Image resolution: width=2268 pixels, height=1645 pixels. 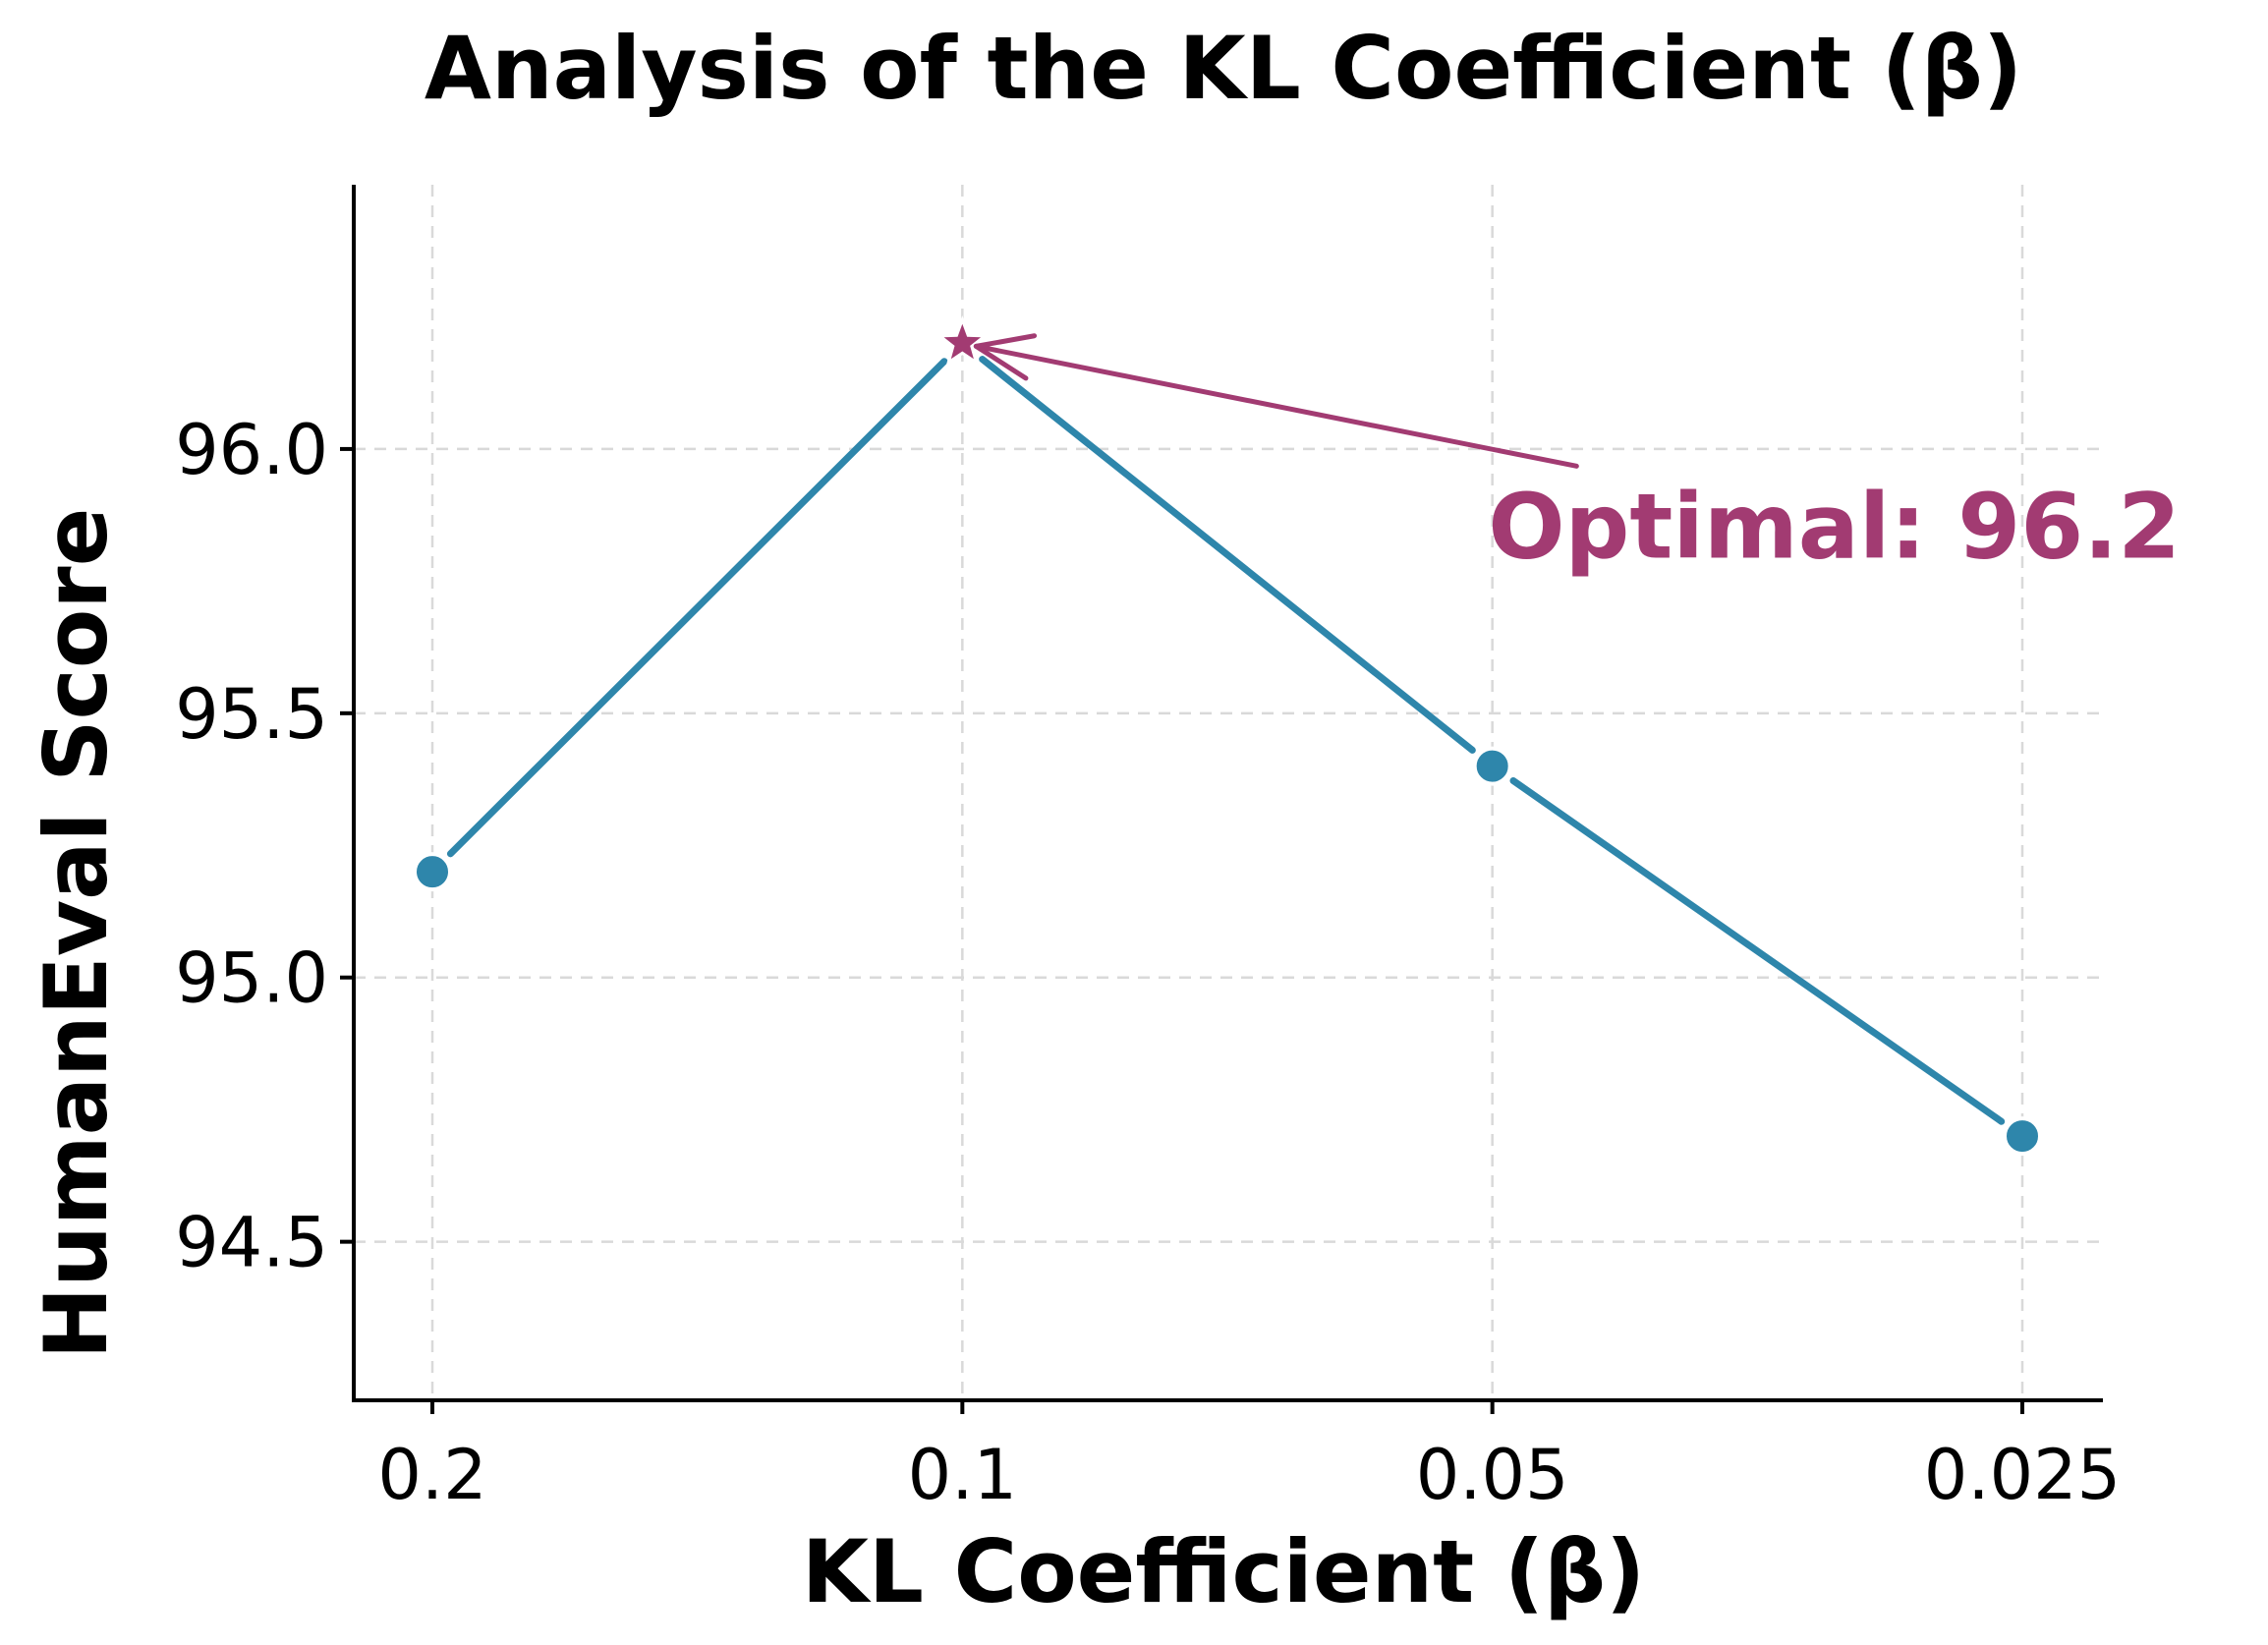 I want to click on y-tick-label: 95.5, so click(x=252, y=714).